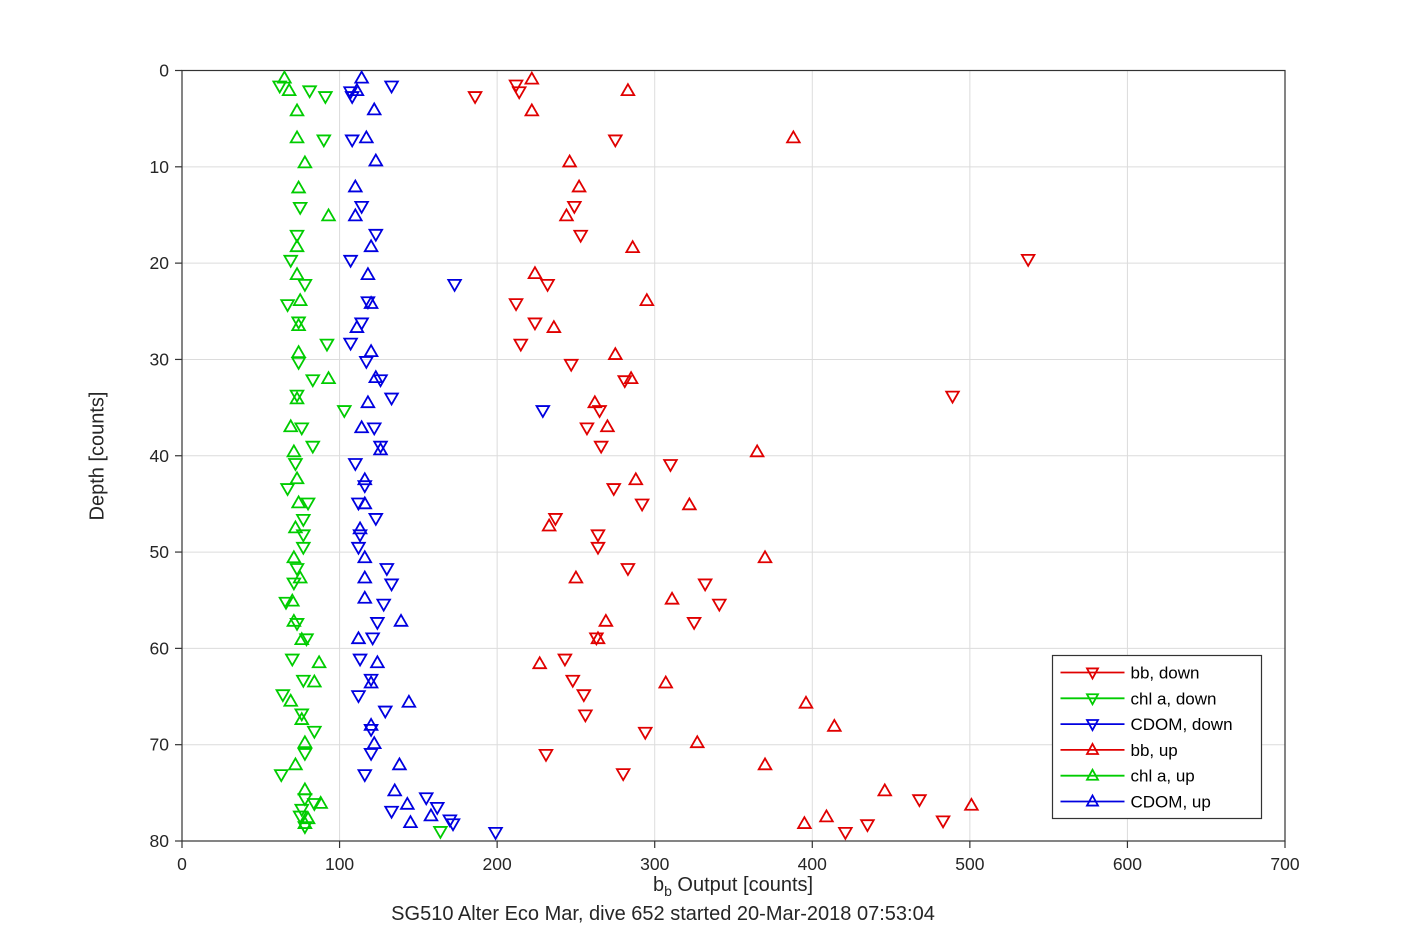 Image resolution: width=1417 pixels, height=945 pixels. I want to click on legend-label: bb, up, so click(1154, 750).